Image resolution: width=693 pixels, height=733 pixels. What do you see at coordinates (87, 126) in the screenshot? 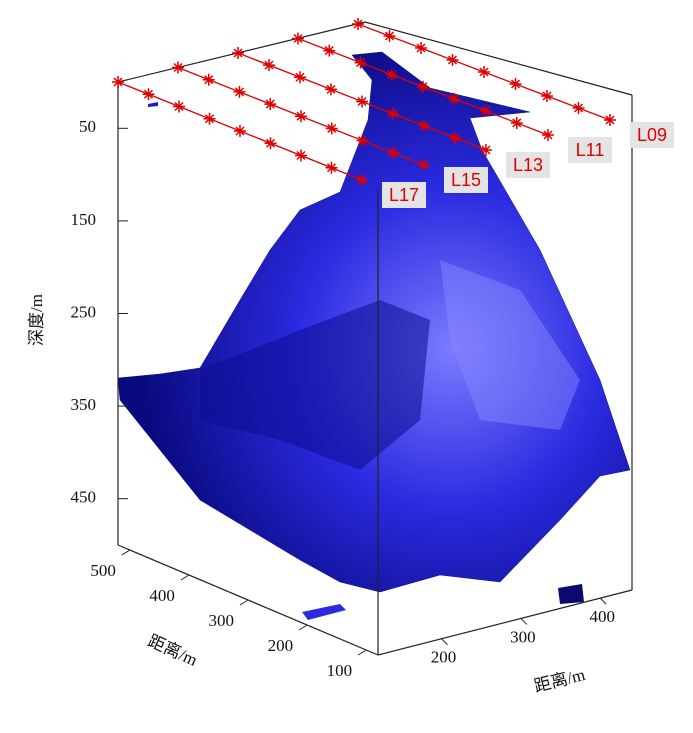
I see `z-tick-label: 50` at bounding box center [87, 126].